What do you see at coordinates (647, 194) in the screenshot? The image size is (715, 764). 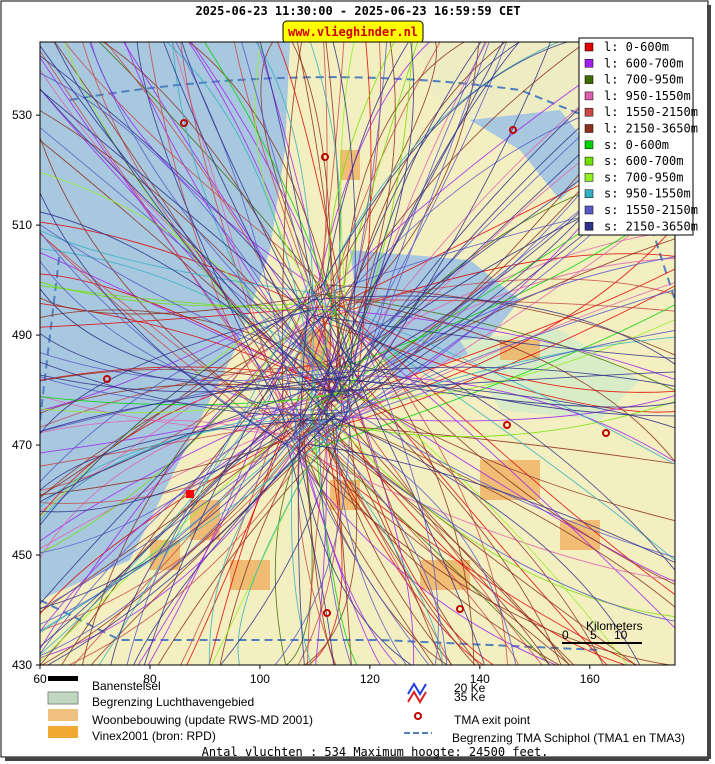 I see `legend-label: s: 950-1550m` at bounding box center [647, 194].